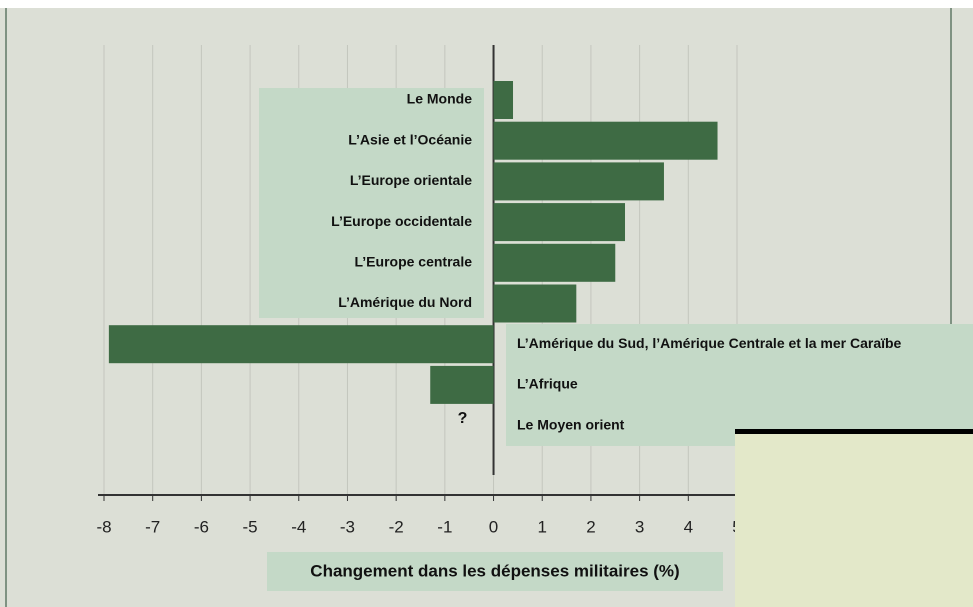  Describe the element at coordinates (854, 519) in the screenshot. I see `info-panel` at that location.